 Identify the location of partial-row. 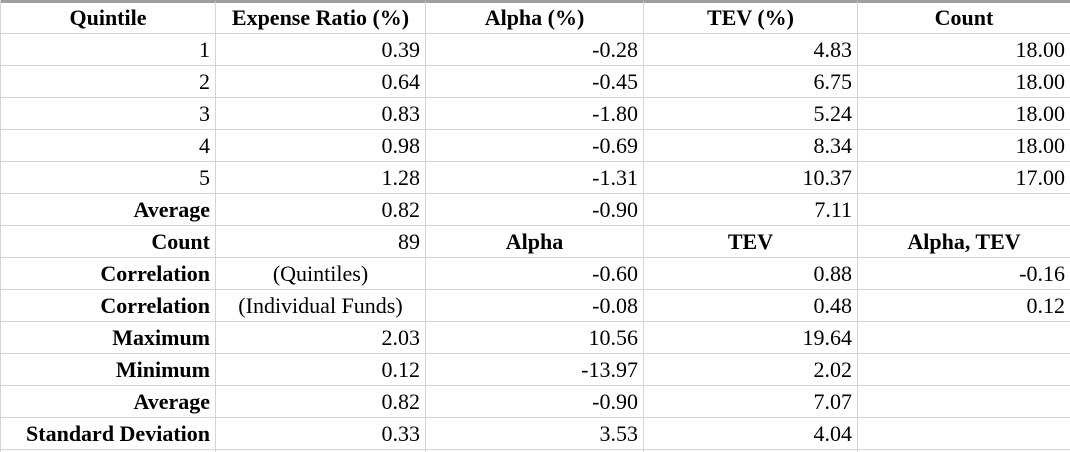
(535, 451).